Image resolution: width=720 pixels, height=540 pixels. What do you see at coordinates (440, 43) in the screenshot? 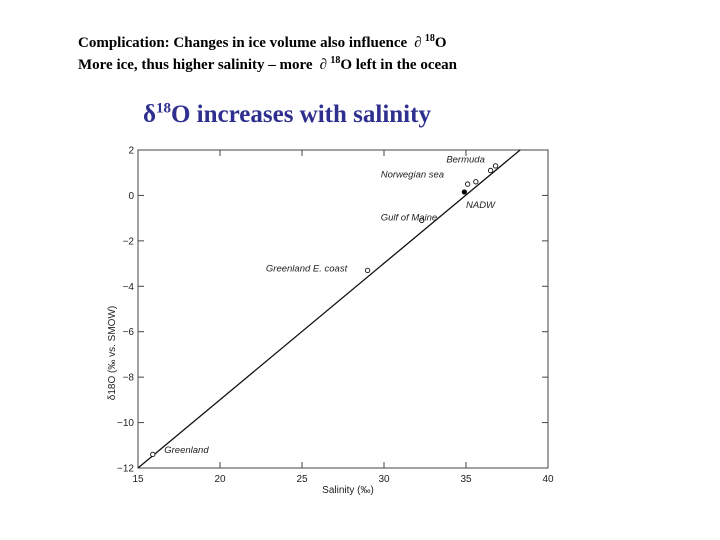
I see `header-line-1-suffix: O` at bounding box center [440, 43].